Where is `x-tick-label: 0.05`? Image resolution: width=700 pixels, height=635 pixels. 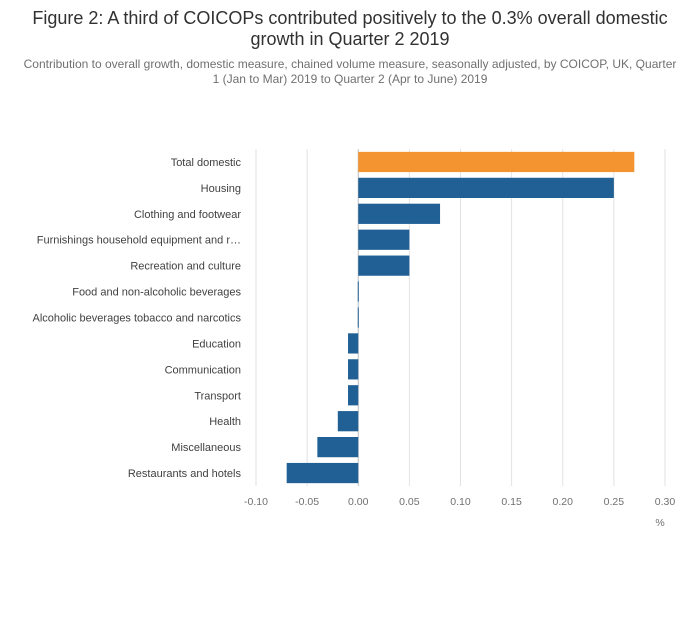 x-tick-label: 0.05 is located at coordinates (409, 502).